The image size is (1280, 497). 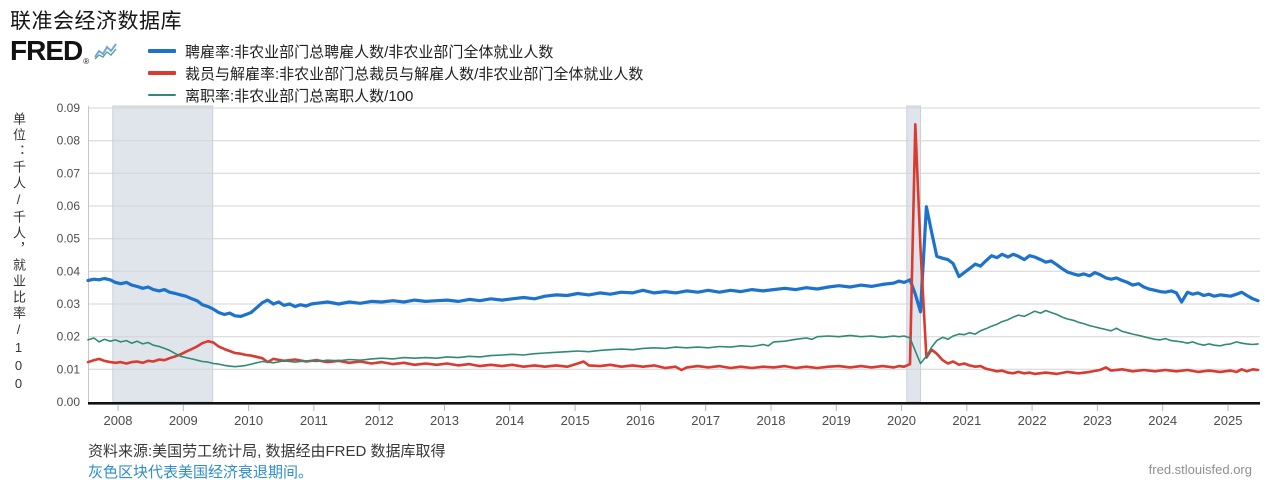 What do you see at coordinates (369, 52) in the screenshot?
I see `legend-label-hires: 聘雇率:非农业部门总聘雇人数/非农业部门全体就业人数` at bounding box center [369, 52].